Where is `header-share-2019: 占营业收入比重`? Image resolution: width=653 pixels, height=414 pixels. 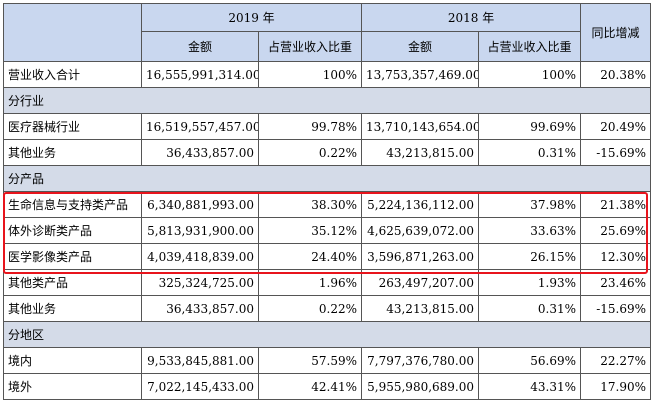
header-share-2019: 占营业收入比重 is located at coordinates (310, 46).